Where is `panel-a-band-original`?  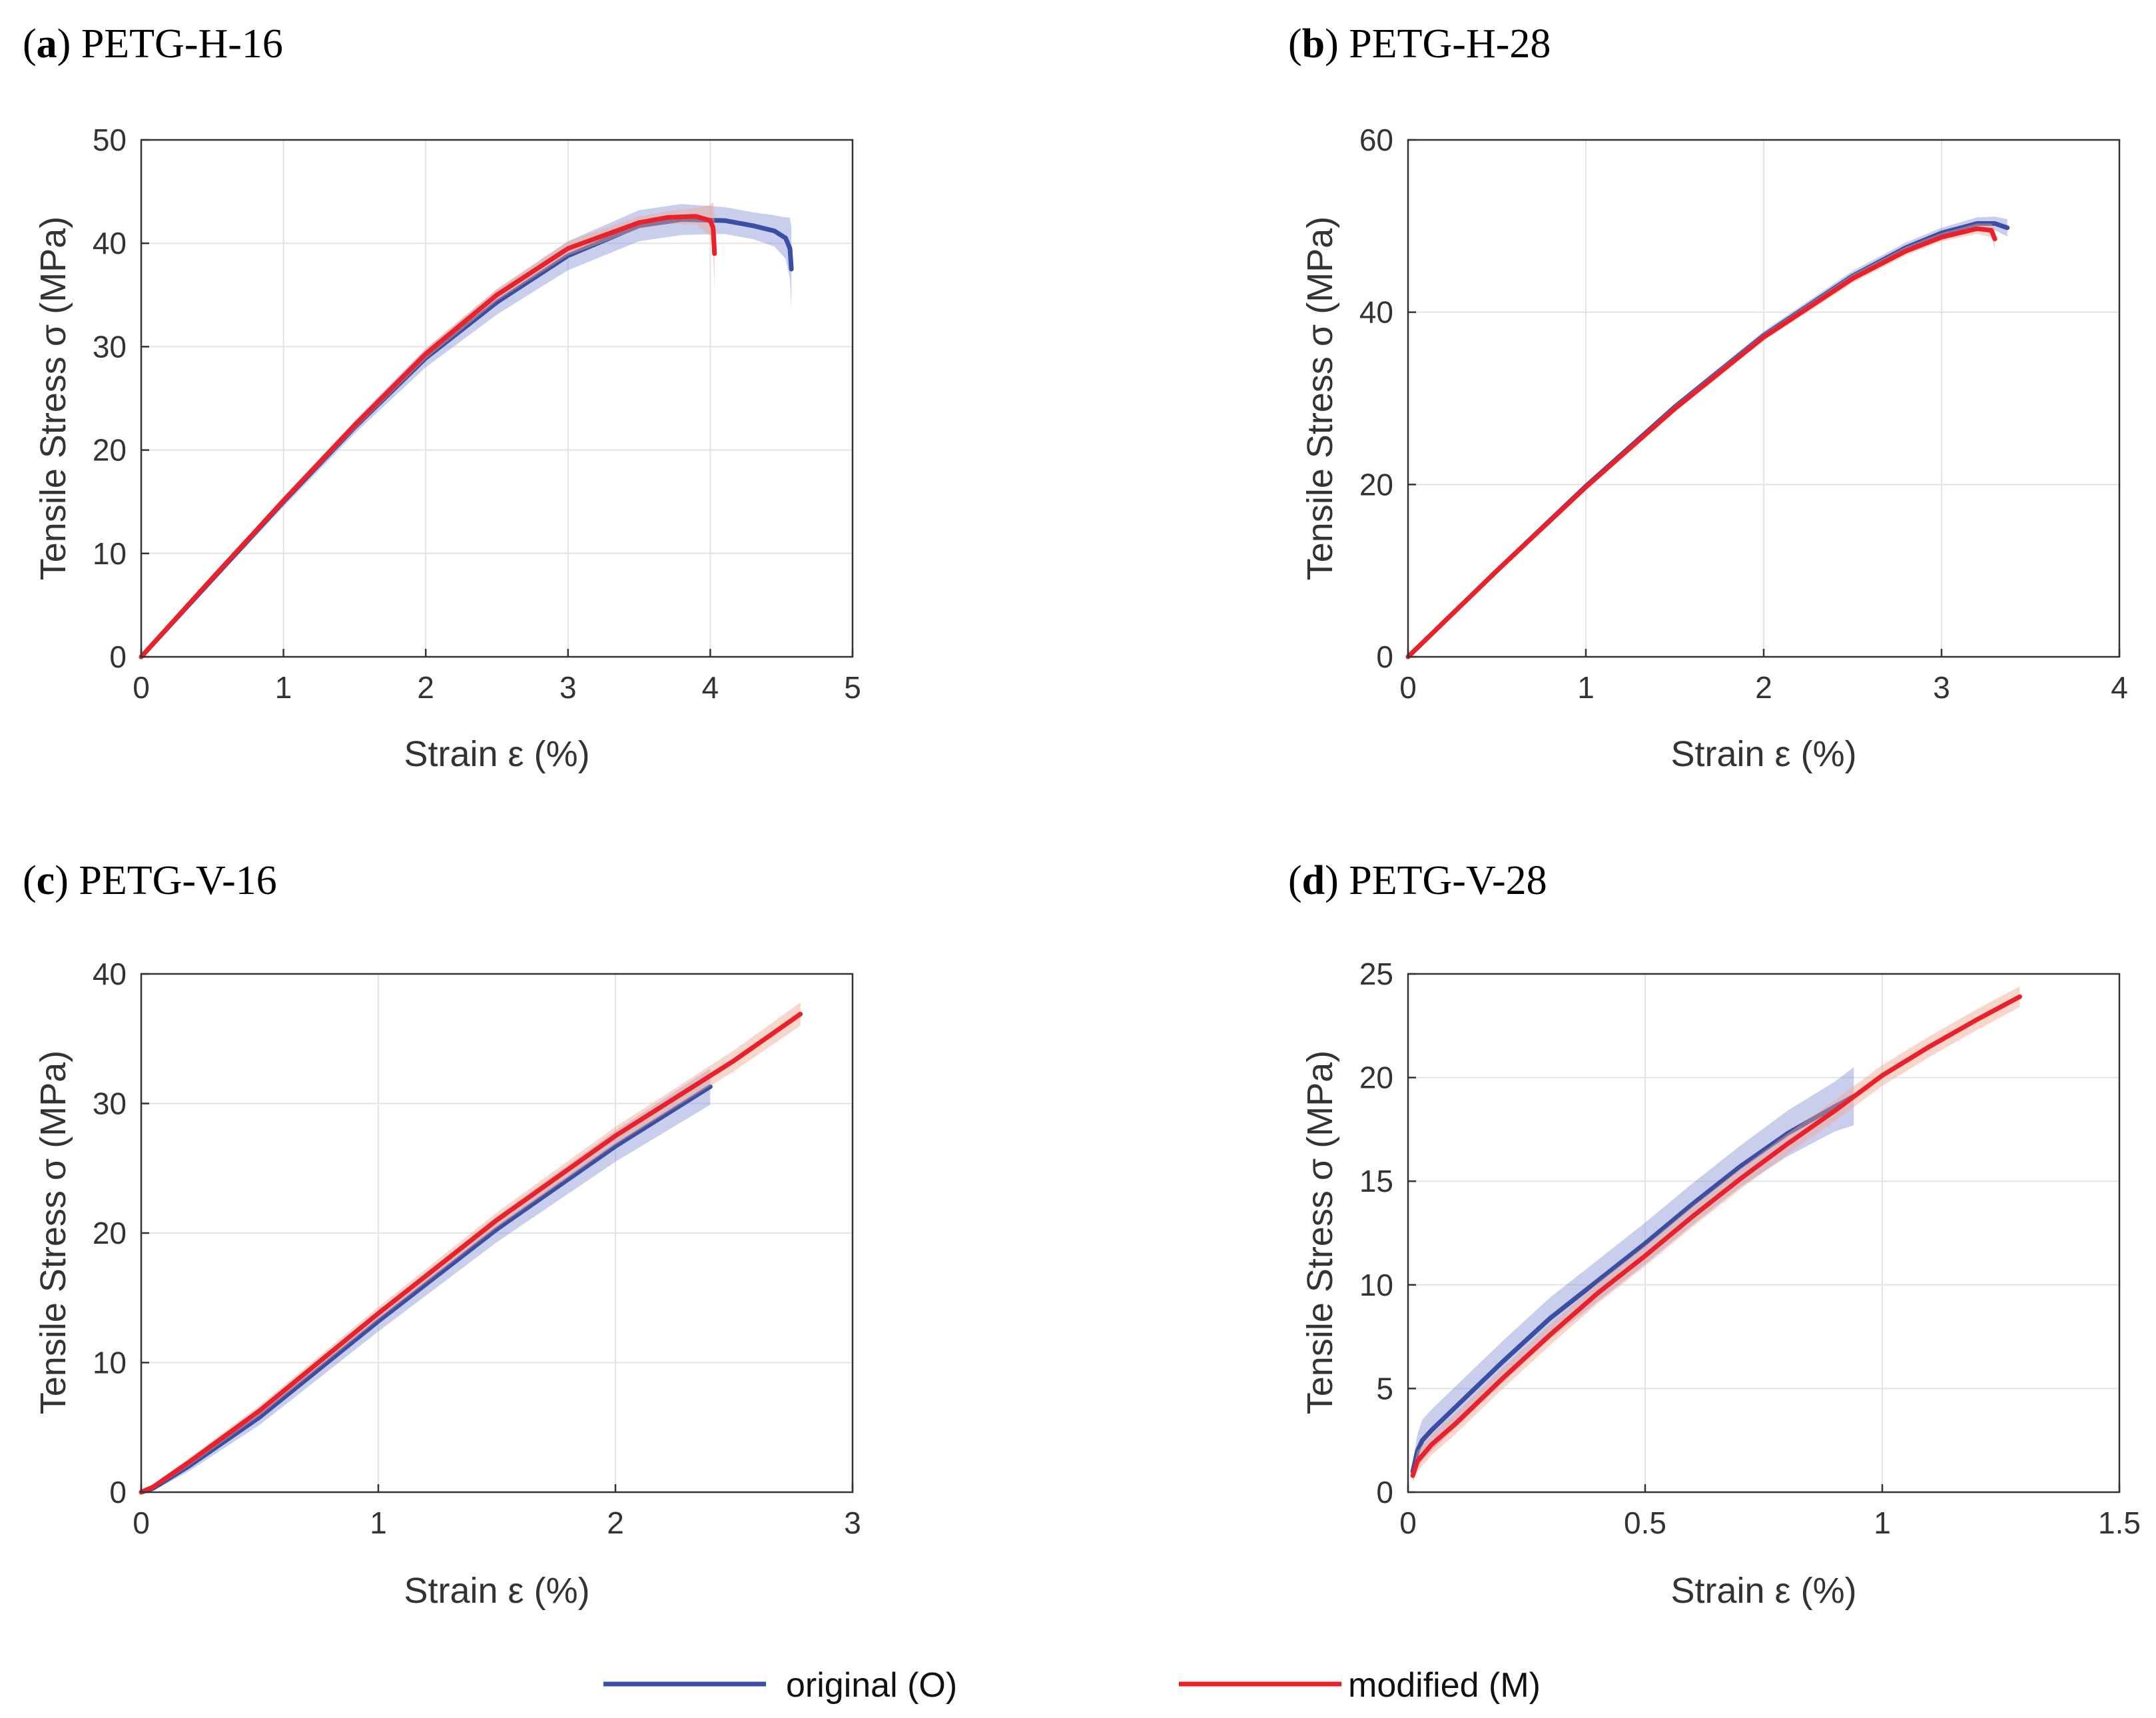 panel-a-band-original is located at coordinates (466, 430).